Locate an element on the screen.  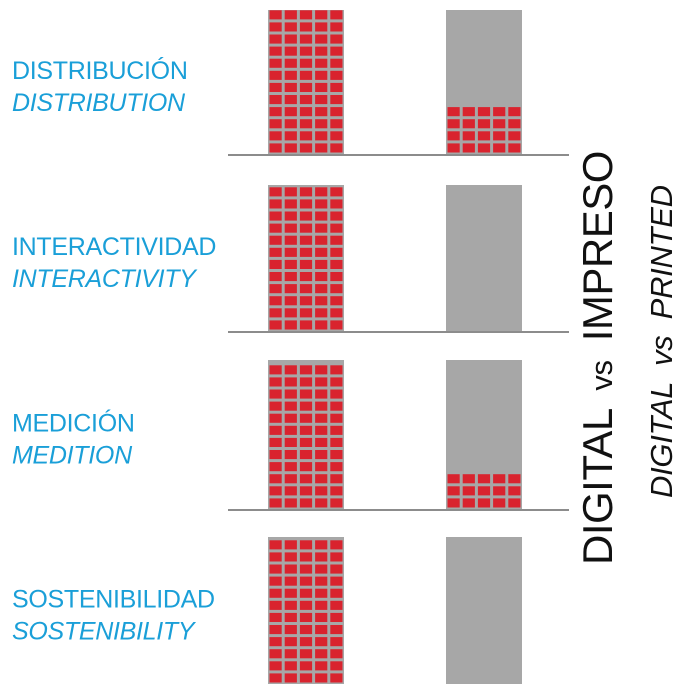
vertical-title: DIGITAL vs IMPRESO is located at coordinates (597, 358).